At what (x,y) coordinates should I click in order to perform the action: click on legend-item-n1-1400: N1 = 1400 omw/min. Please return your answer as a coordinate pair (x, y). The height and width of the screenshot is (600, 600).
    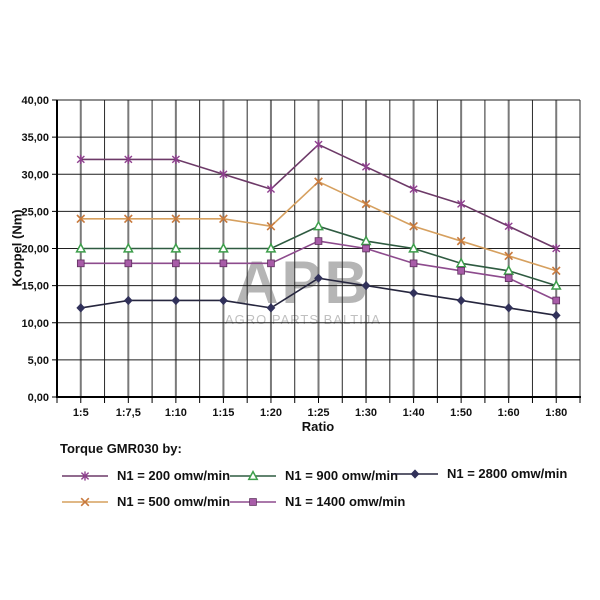
    Looking at the image, I should click on (317, 501).